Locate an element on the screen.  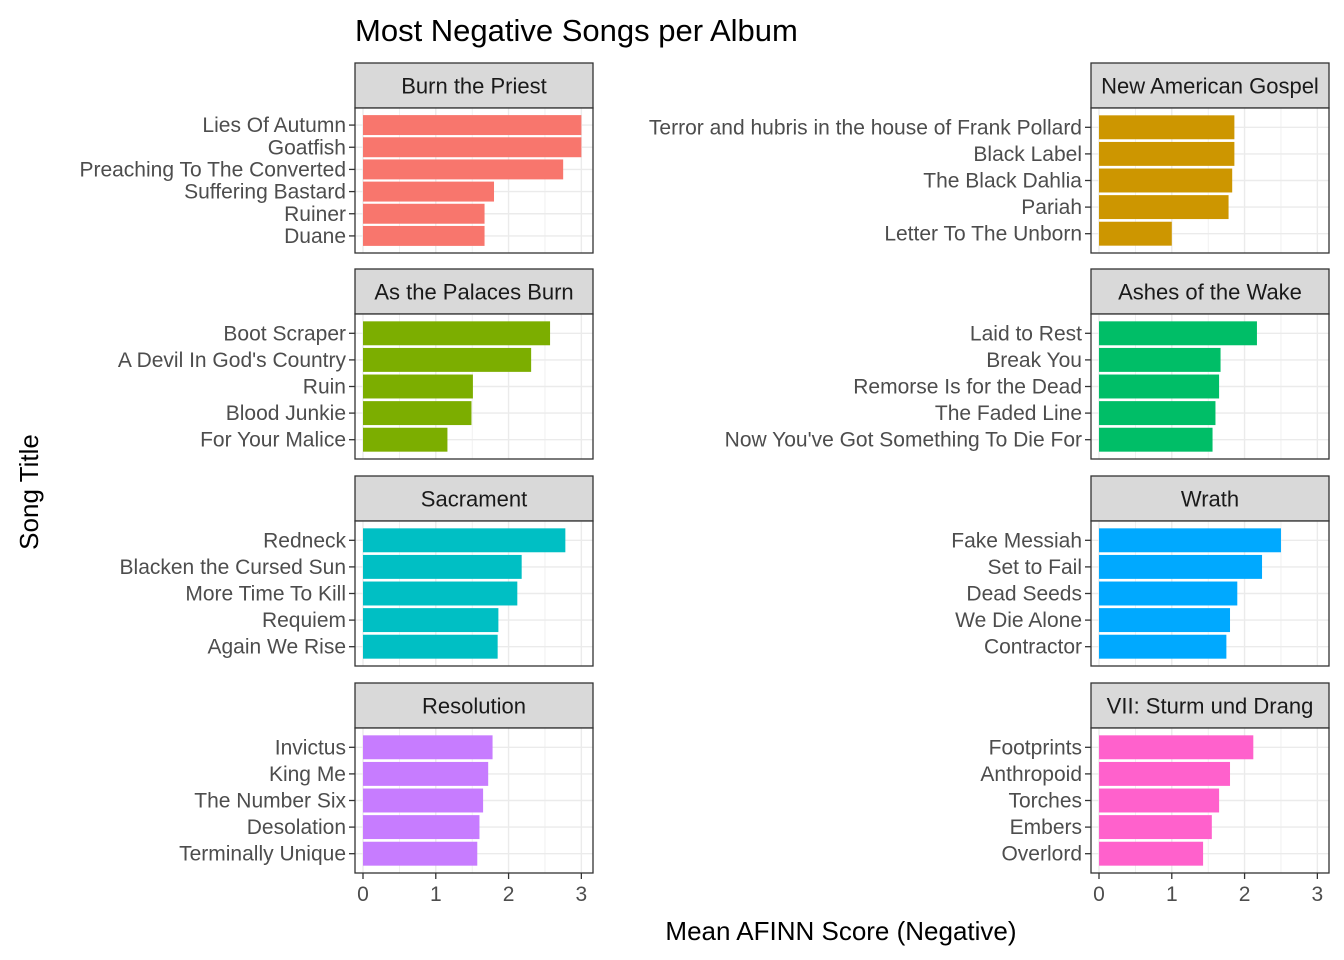
song-label: Redneck is located at coordinates (304, 540).